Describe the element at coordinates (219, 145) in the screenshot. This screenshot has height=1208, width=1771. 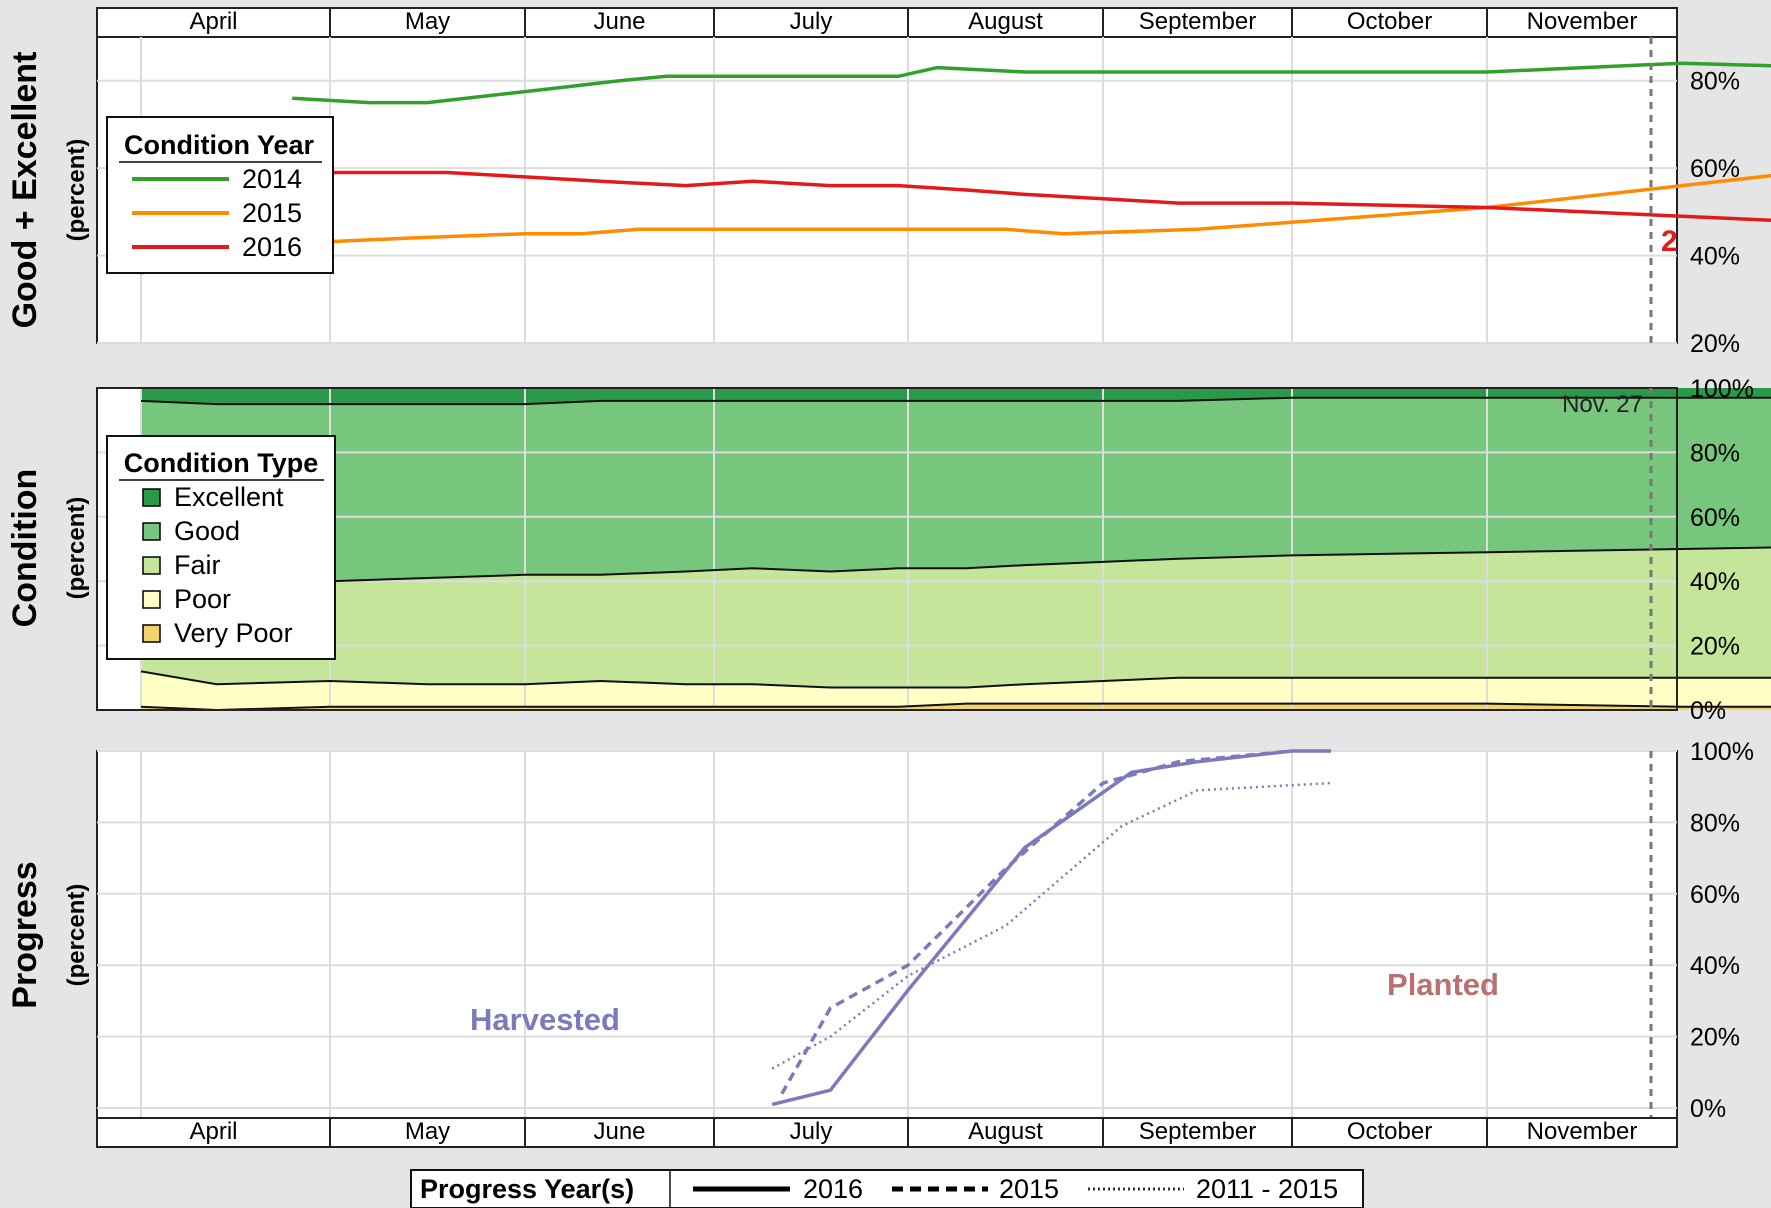
I see `legend-title: Condition Year` at that location.